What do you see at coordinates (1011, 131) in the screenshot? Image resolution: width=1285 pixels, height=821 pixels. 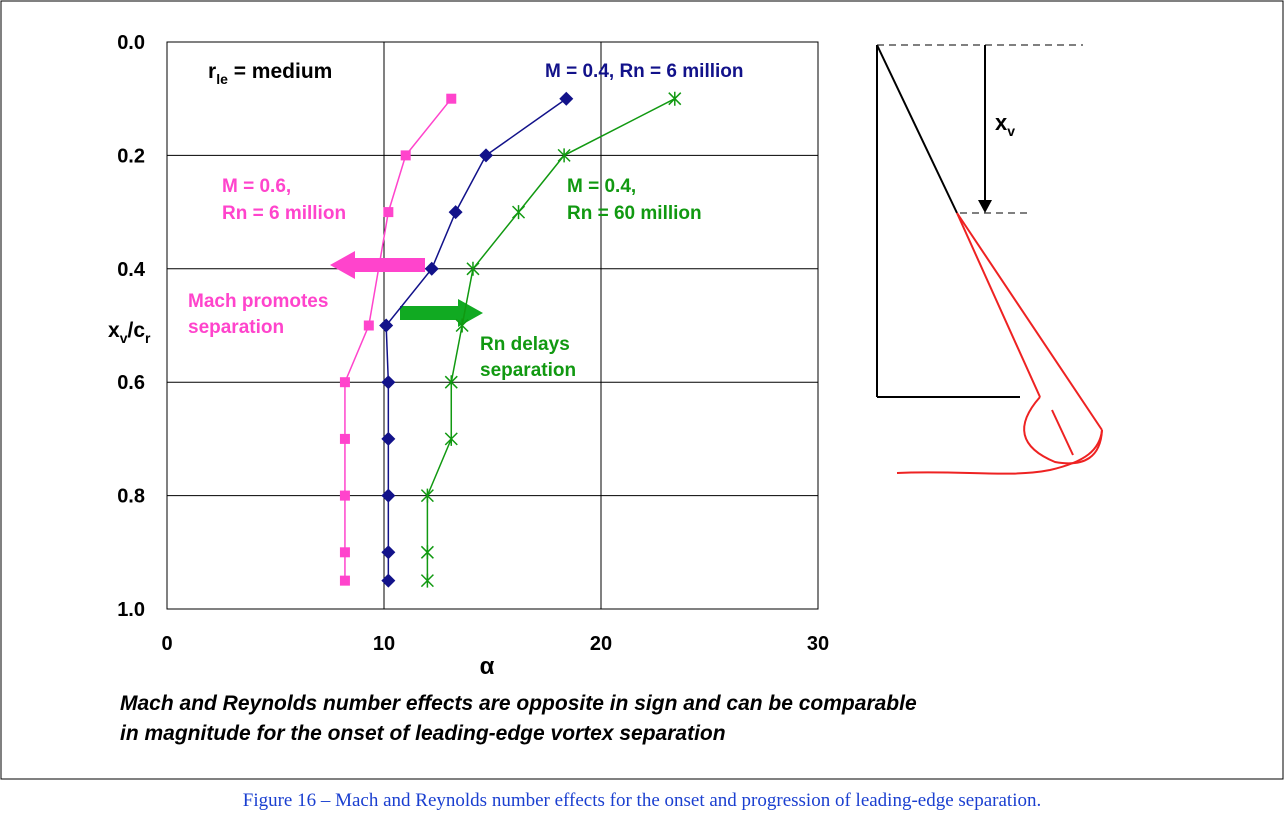 I see `xv-sub: v` at bounding box center [1011, 131].